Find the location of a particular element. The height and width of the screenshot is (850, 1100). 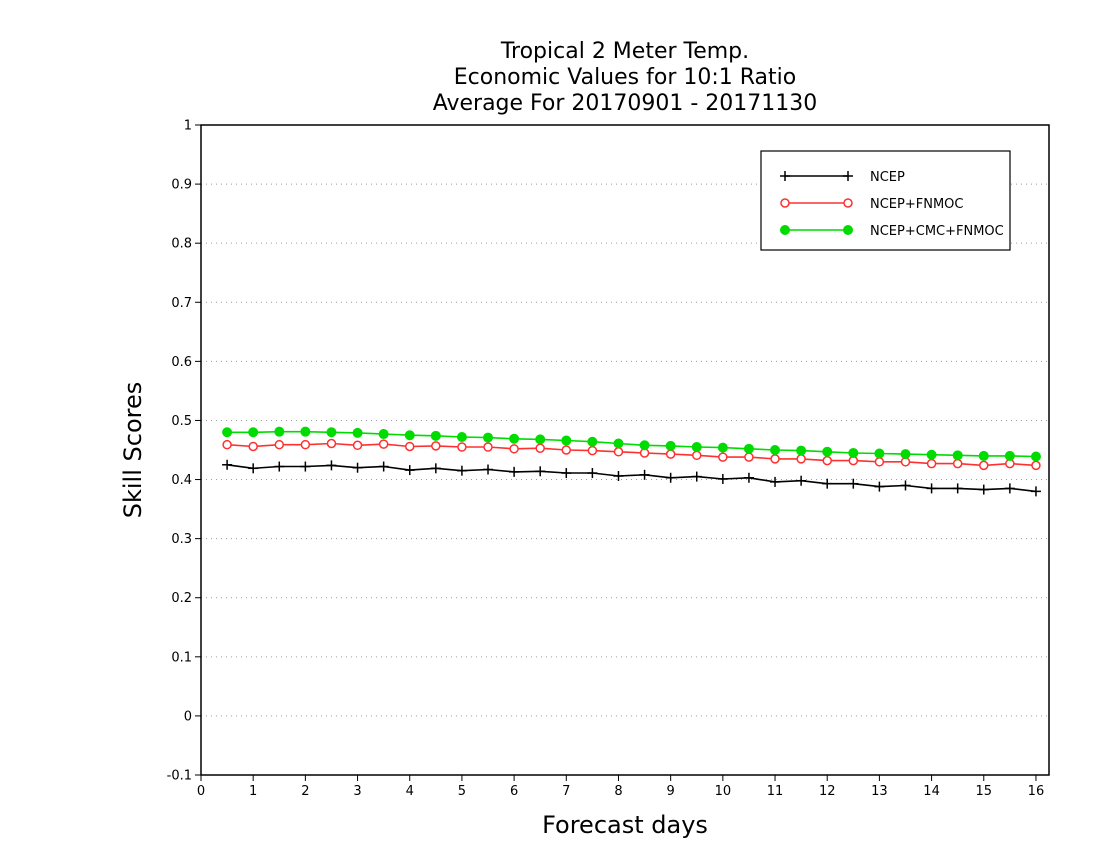

x-tick-label: 8 is located at coordinates (618, 791).